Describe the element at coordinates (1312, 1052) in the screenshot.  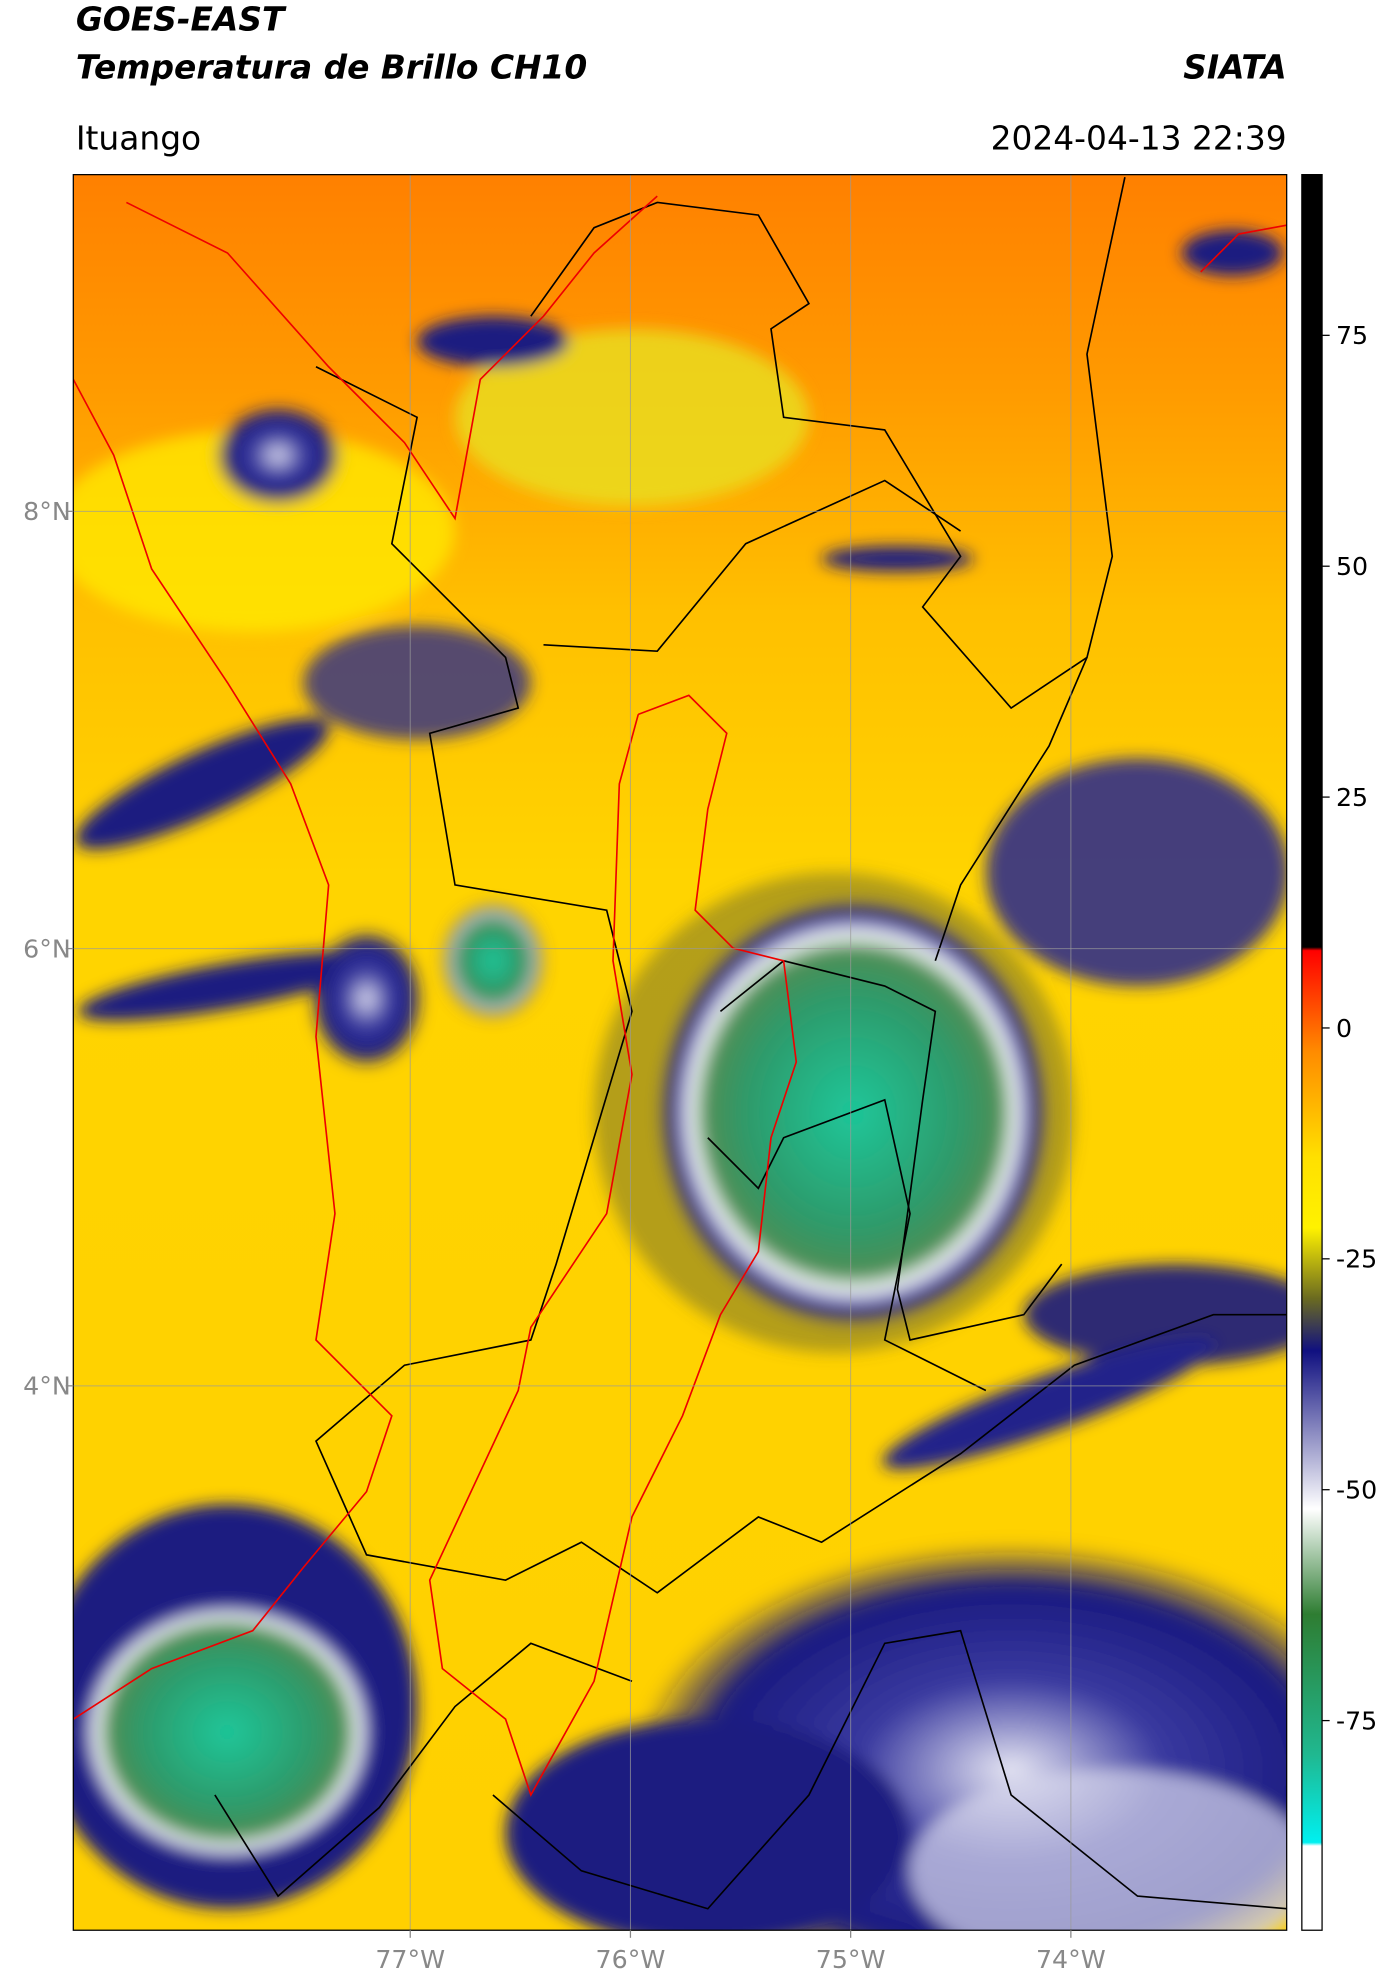
I see `colorbar` at that location.